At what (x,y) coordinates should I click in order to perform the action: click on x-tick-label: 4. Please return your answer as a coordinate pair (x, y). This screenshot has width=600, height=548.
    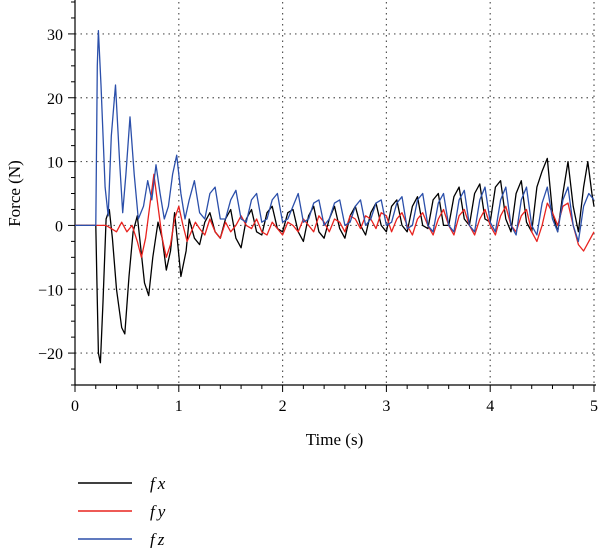
    Looking at the image, I should click on (490, 406).